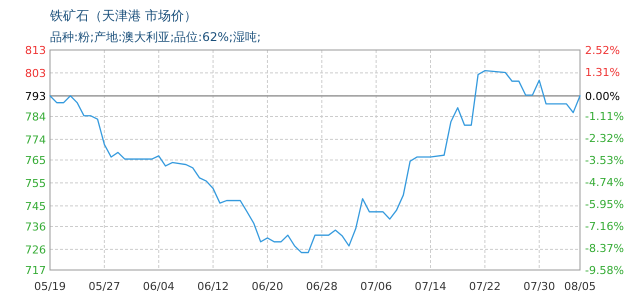  Describe the element at coordinates (604, 160) in the screenshot. I see `y2-tick-label: -3.53%` at that location.